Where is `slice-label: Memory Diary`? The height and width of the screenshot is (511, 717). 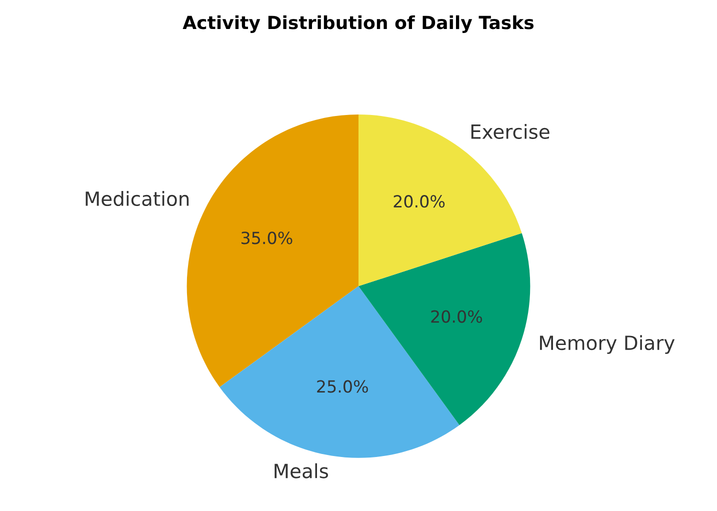
slice-label: Memory Diary is located at coordinates (607, 344).